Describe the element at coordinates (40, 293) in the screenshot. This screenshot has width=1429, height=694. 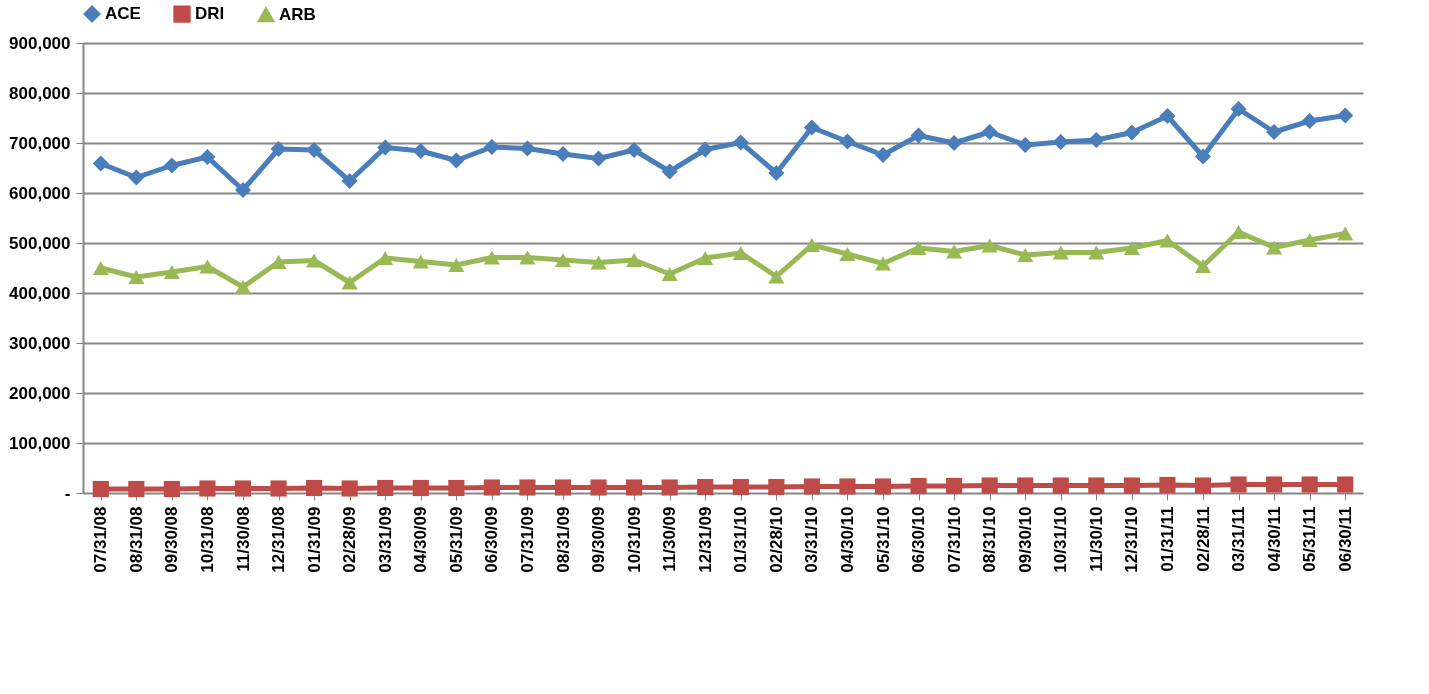
I see `y-tick-label: 400,000` at that location.